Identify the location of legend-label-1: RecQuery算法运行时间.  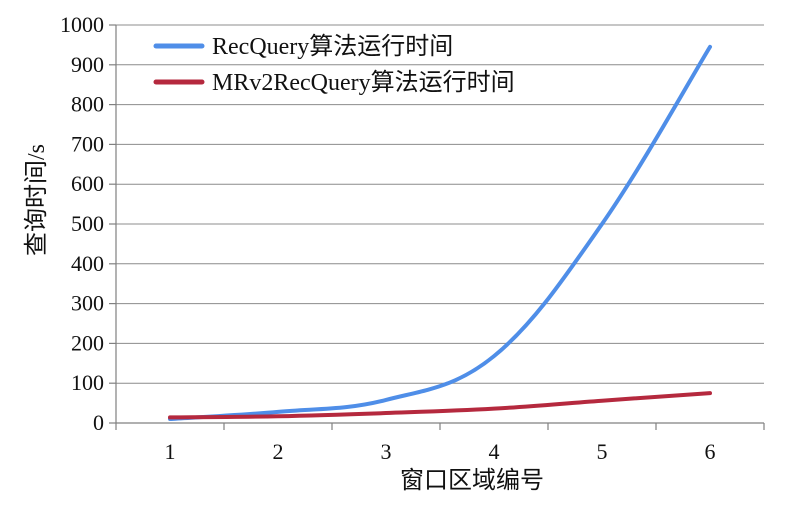
(332, 46).